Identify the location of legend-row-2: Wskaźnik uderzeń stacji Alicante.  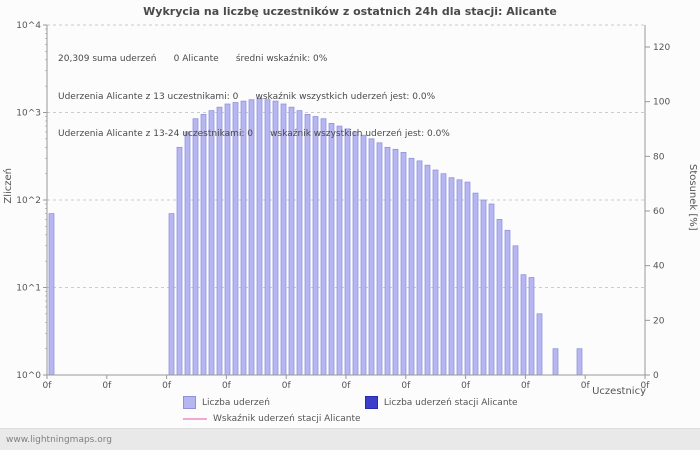
(398, 419).